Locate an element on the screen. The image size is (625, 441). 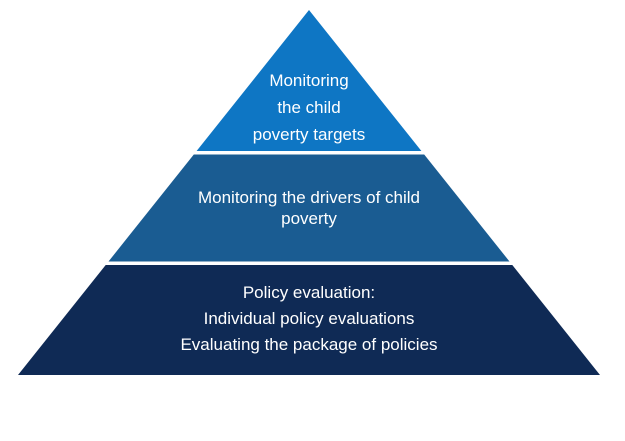
tier-bottom-label-line-2: Individual policy evaluations is located at coordinates (309, 318).